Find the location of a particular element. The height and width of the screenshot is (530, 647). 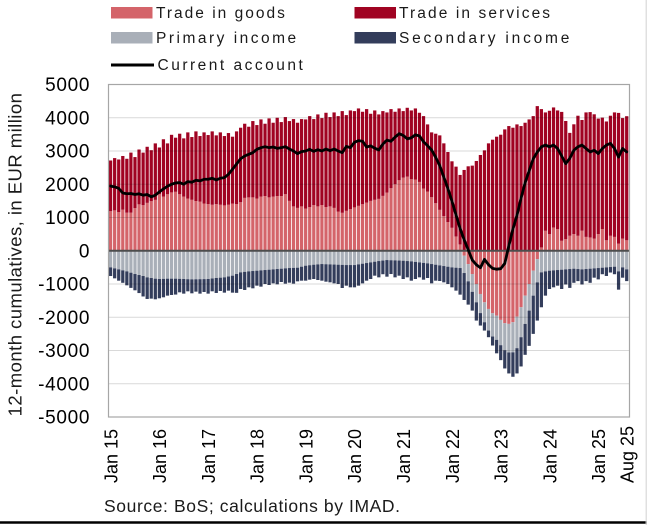

svg-text: 1000 is located at coordinates (67, 218).